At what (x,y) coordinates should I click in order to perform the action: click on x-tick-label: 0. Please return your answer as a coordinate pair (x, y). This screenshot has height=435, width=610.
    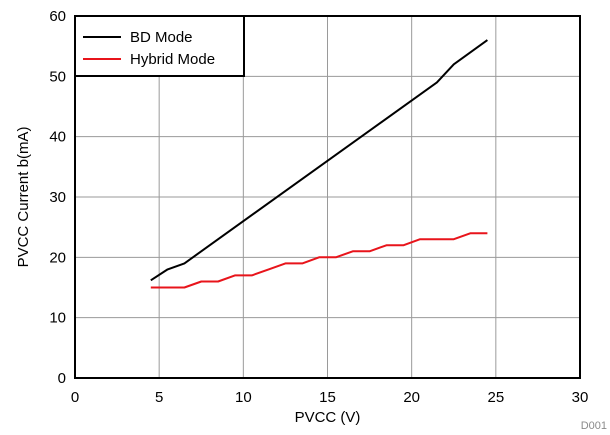
    Looking at the image, I should click on (75, 397).